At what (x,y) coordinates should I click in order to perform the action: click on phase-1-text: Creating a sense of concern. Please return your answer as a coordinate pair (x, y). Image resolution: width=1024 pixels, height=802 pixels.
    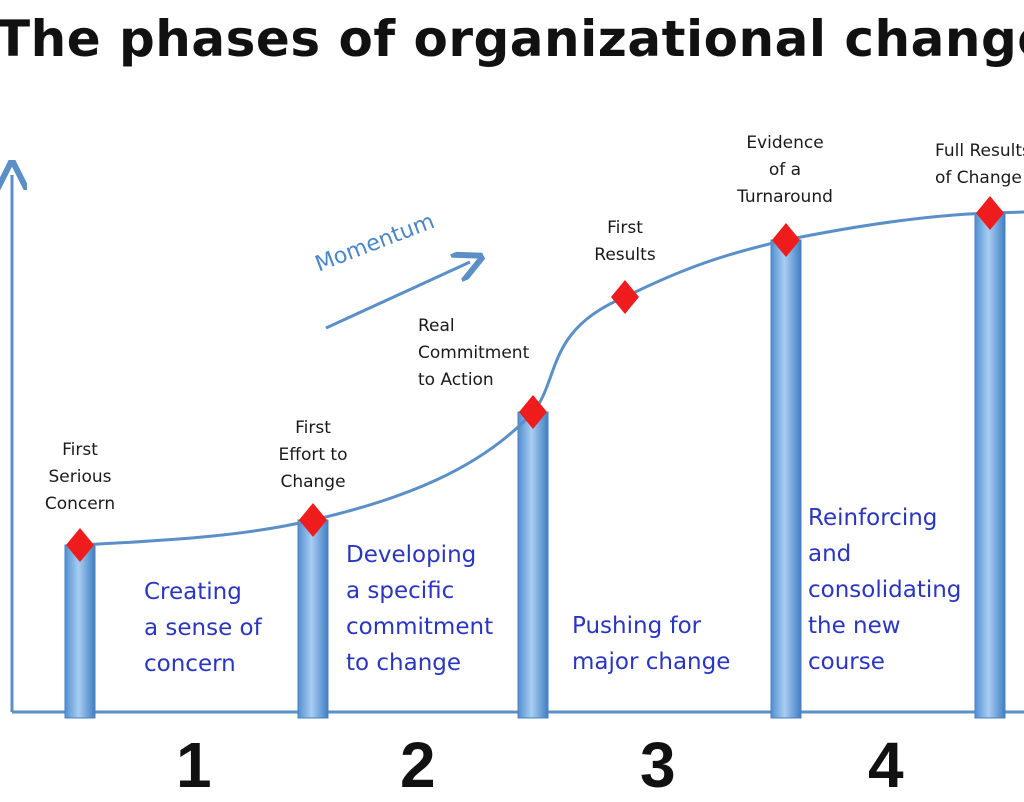
    Looking at the image, I should click on (203, 628).